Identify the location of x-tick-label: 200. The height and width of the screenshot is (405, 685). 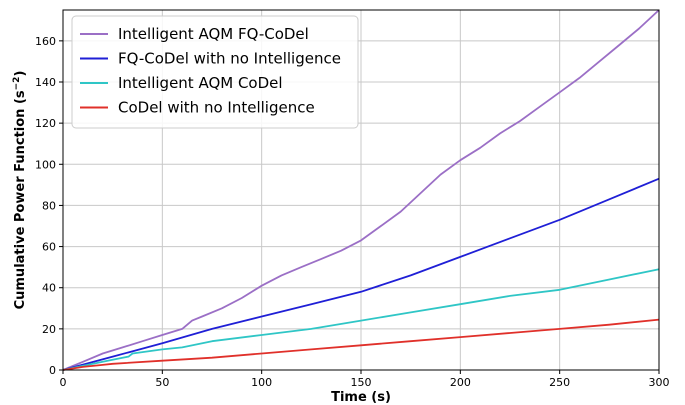
(460, 382).